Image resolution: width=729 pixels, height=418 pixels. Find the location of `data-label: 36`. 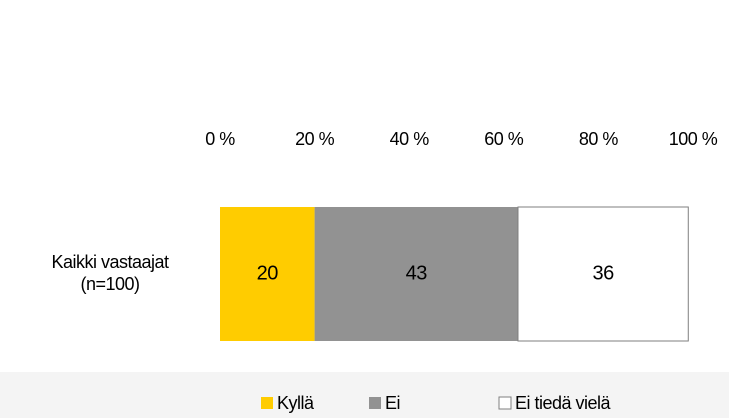

data-label: 36 is located at coordinates (604, 273).